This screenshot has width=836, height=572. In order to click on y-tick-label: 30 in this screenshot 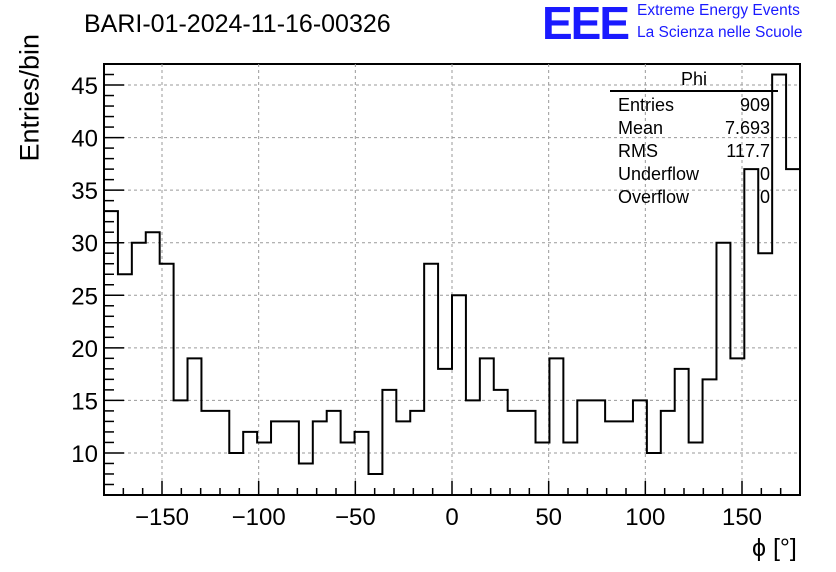, I will do `click(84, 244)`.